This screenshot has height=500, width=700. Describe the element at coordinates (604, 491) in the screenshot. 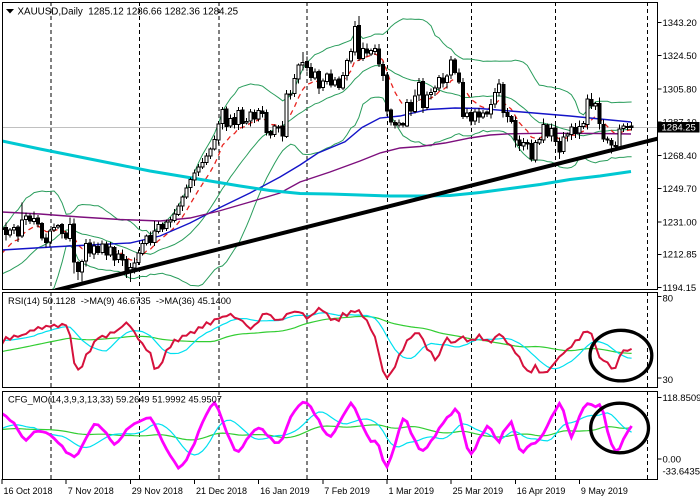

I see `svg-text: 9 May 2019` at that location.